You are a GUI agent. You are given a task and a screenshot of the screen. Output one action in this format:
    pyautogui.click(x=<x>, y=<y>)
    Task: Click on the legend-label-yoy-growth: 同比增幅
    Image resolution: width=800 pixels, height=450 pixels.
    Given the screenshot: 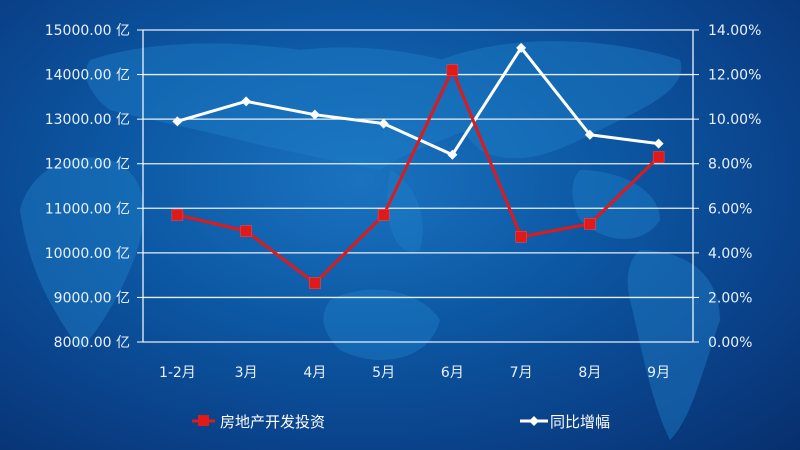 What is the action you would take?
    pyautogui.click(x=580, y=422)
    